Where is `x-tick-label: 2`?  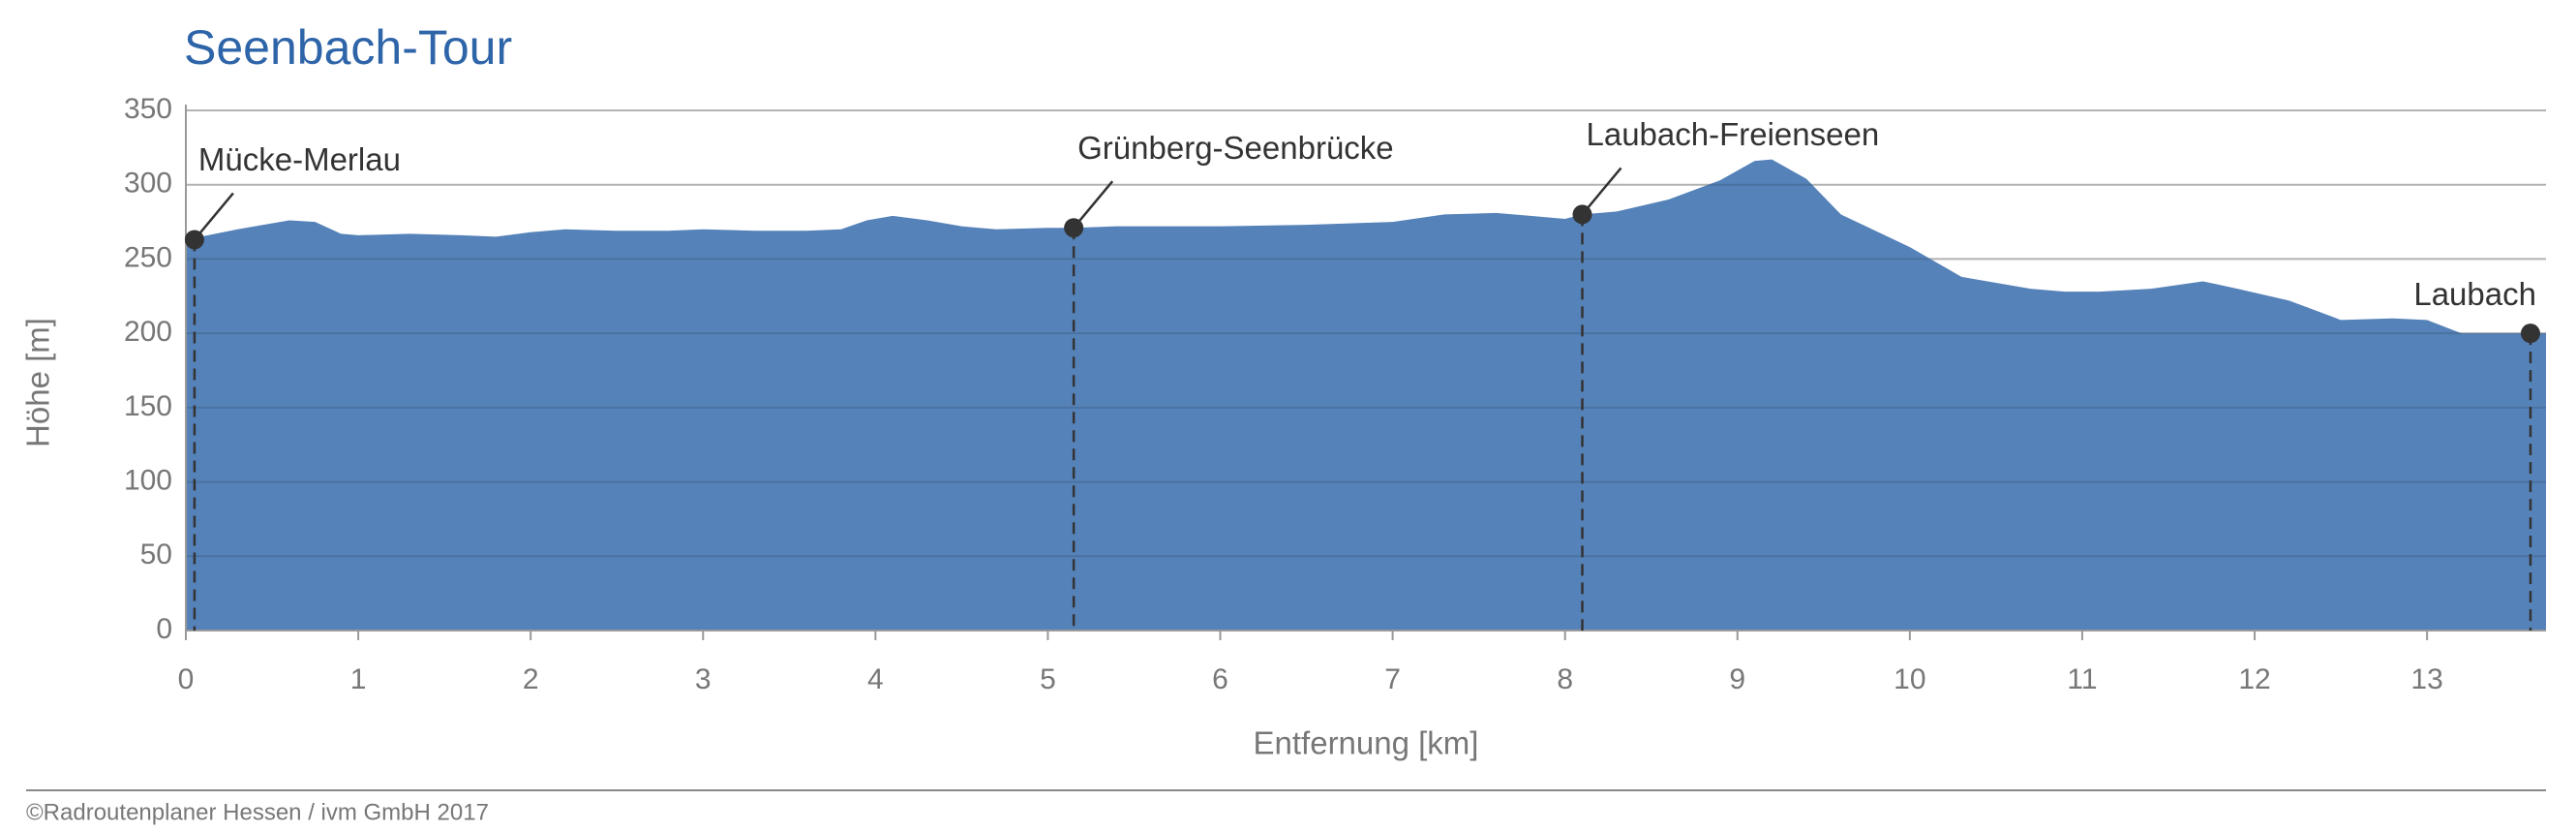
x-tick-label: 2 is located at coordinates (531, 679).